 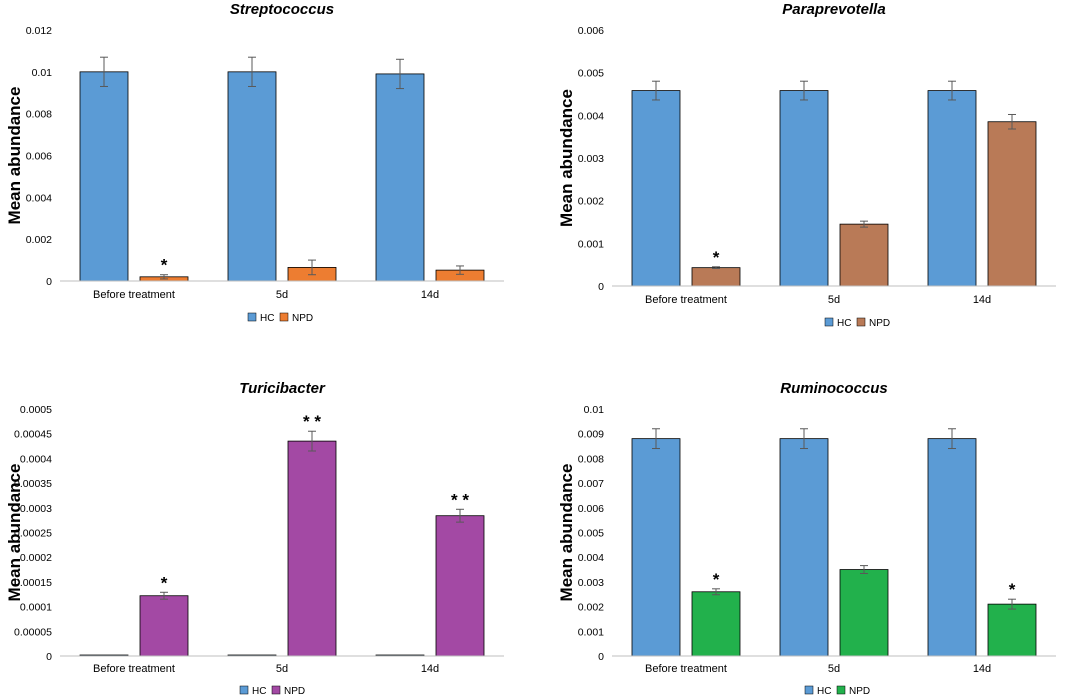 What do you see at coordinates (282, 9) in the screenshot?
I see `chart-title: Streptococcus` at bounding box center [282, 9].